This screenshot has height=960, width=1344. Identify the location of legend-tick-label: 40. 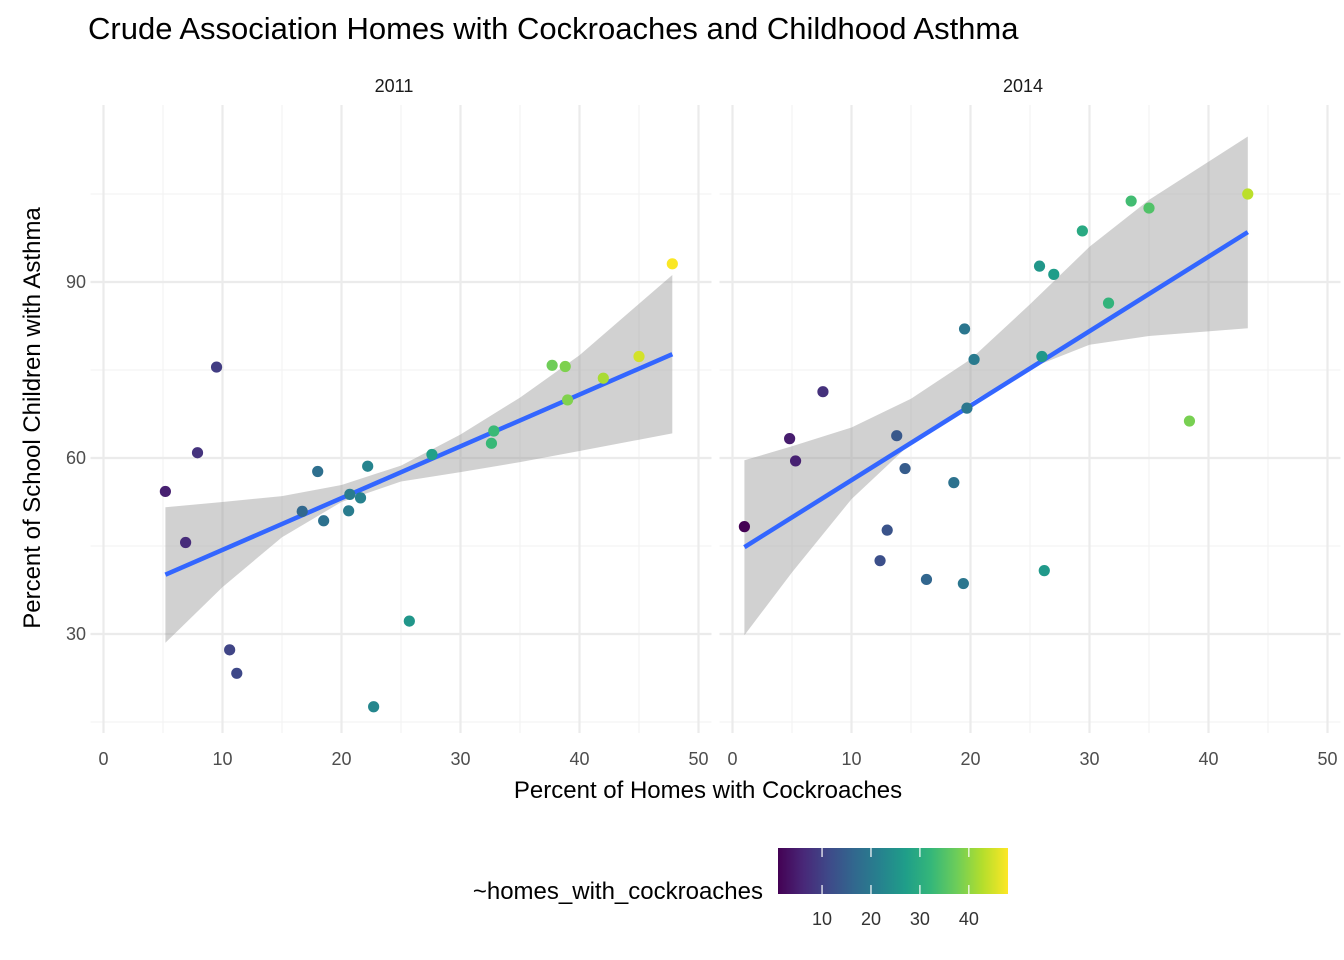
(969, 919).